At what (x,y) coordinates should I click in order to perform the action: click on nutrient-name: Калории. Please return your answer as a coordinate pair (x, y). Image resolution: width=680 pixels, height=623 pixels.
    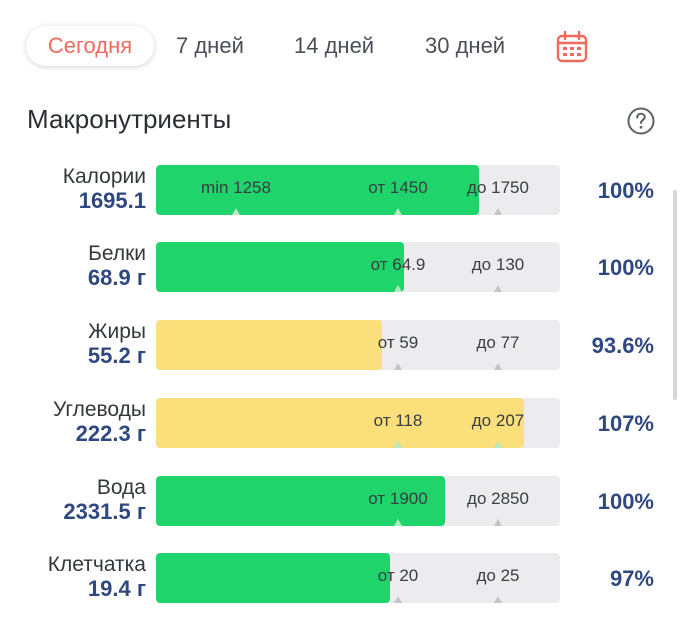
    Looking at the image, I should click on (104, 176).